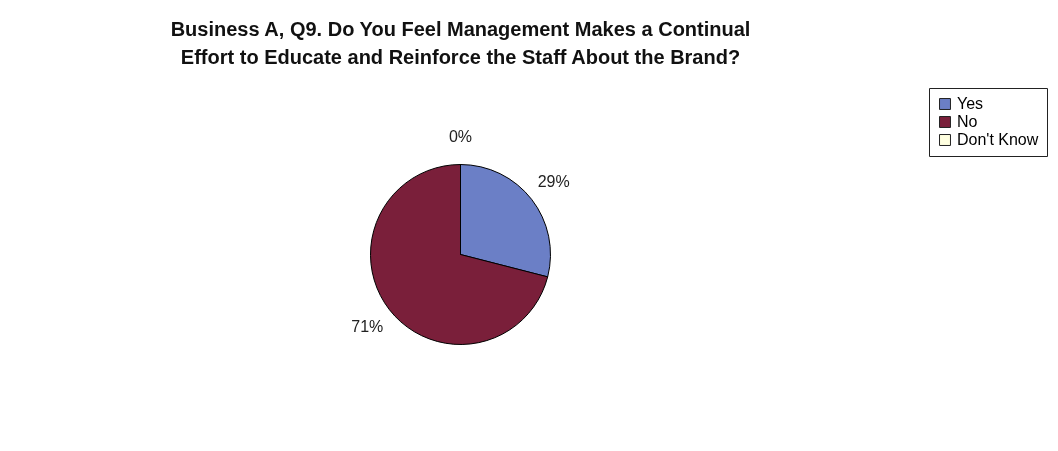  Describe the element at coordinates (460, 136) in the screenshot. I see `text: 0%` at that location.